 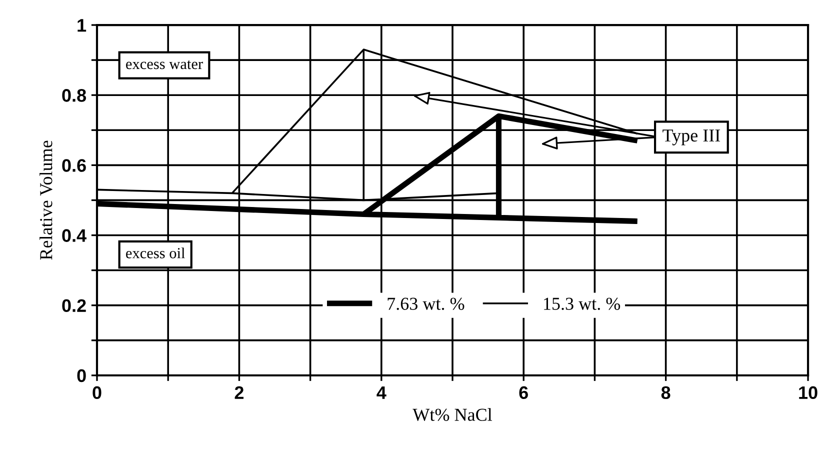 What do you see at coordinates (381, 392) in the screenshot?
I see `x-tick-label: 4` at bounding box center [381, 392].